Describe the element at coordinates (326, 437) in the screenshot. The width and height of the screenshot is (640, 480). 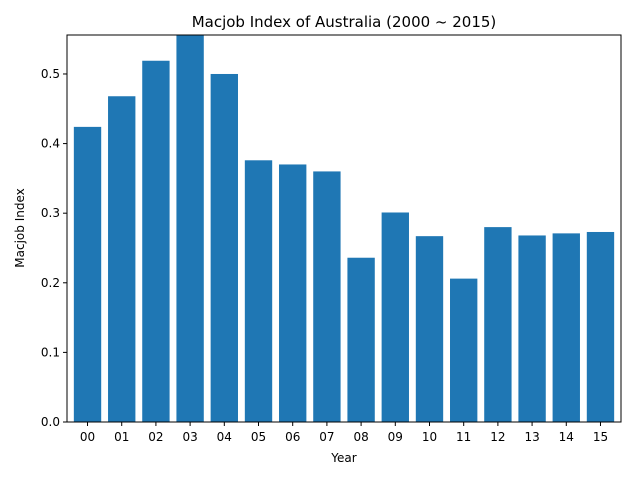
I see `x-tick-label: 07` at that location.